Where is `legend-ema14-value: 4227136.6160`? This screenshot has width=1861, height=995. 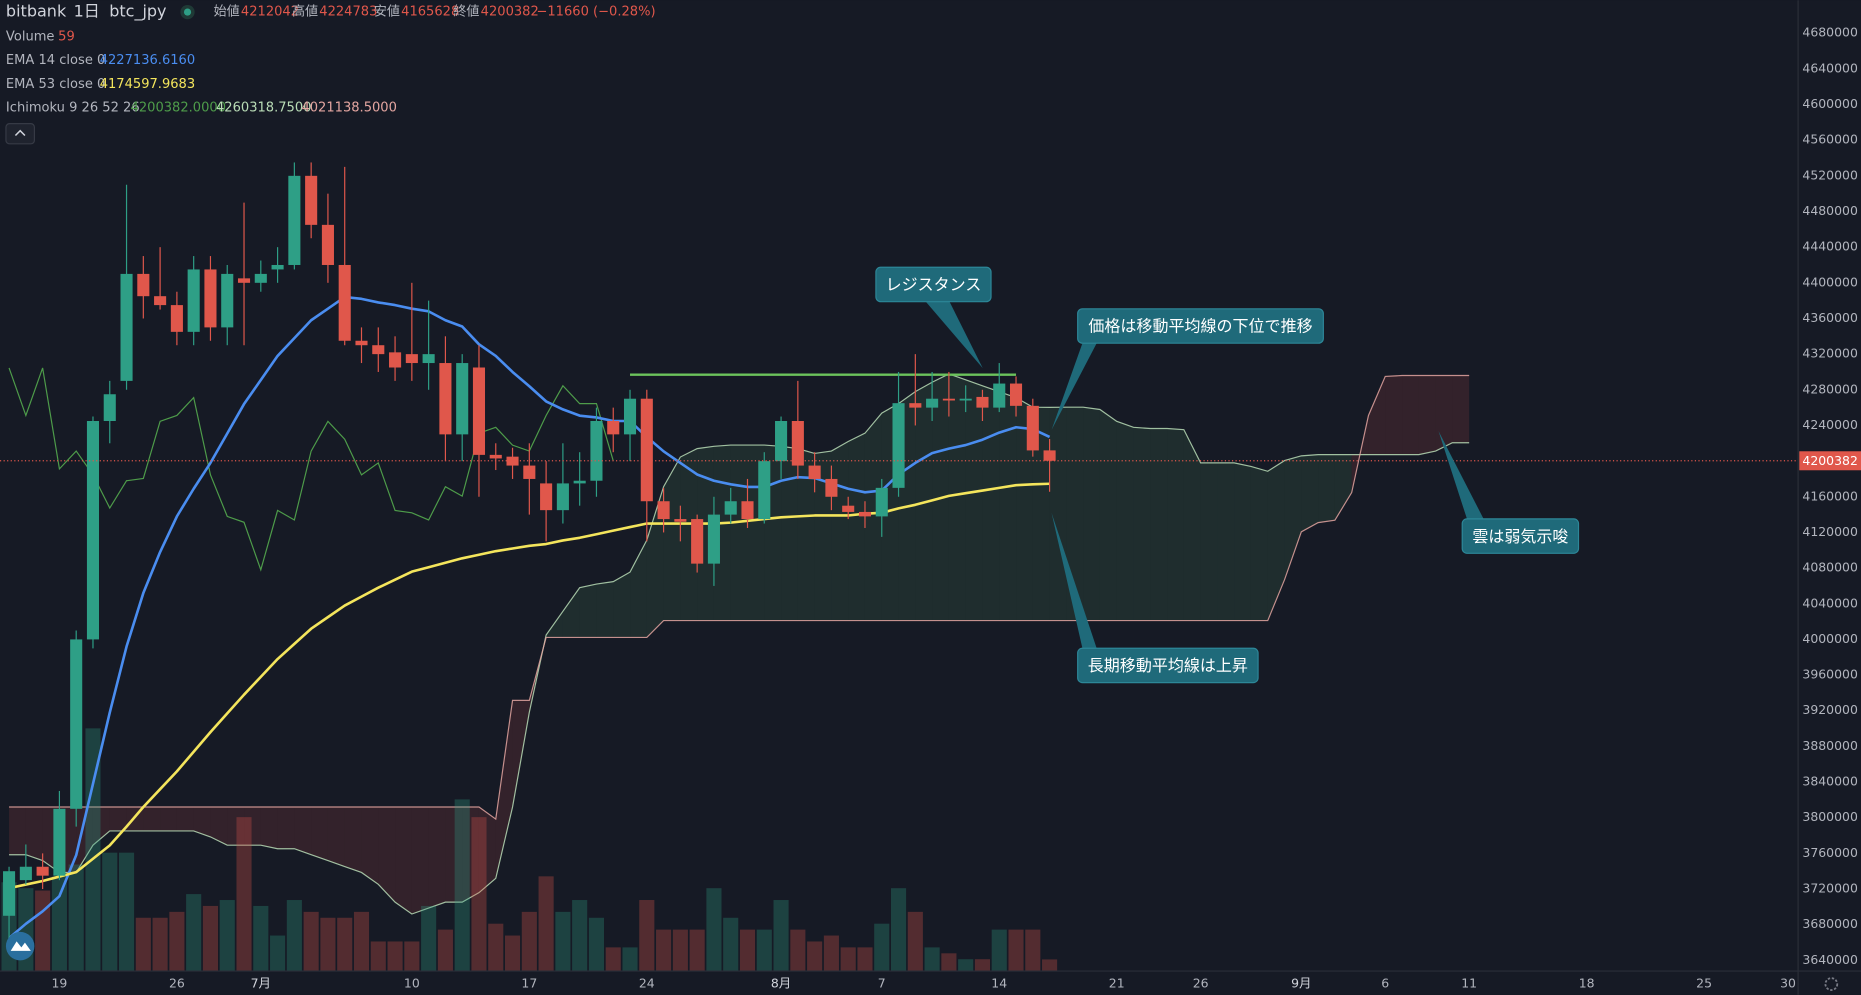 legend-ema14-value: 4227136.6160 is located at coordinates (147, 60).